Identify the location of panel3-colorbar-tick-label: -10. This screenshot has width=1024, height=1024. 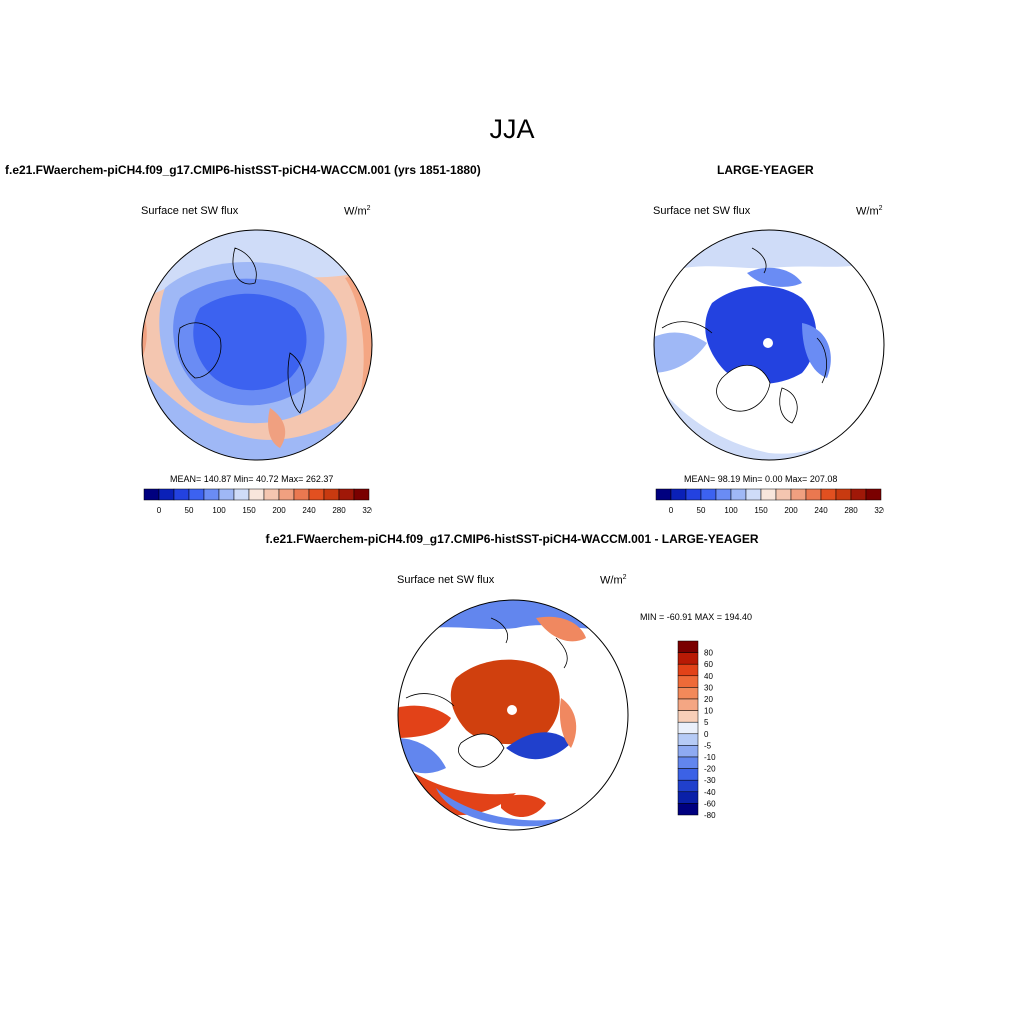
(710, 757).